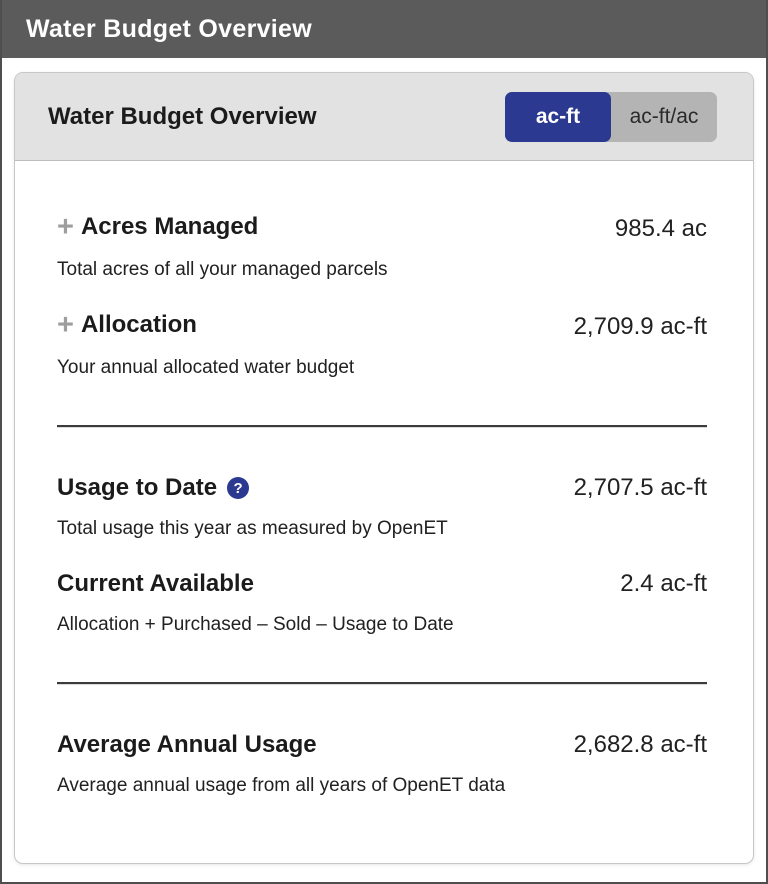  What do you see at coordinates (182, 116) in the screenshot?
I see `card-title: Water Budget Overview` at bounding box center [182, 116].